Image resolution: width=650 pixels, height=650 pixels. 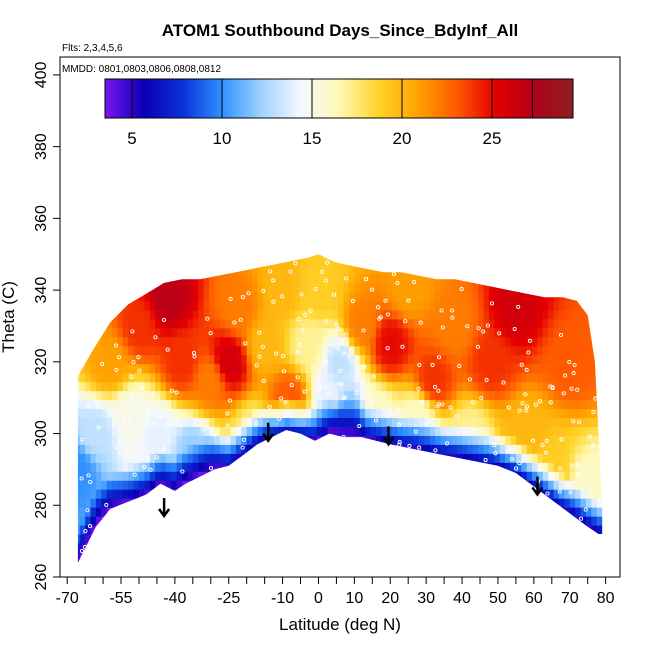 I want to click on x-tick-label: 40, so click(x=462, y=598).